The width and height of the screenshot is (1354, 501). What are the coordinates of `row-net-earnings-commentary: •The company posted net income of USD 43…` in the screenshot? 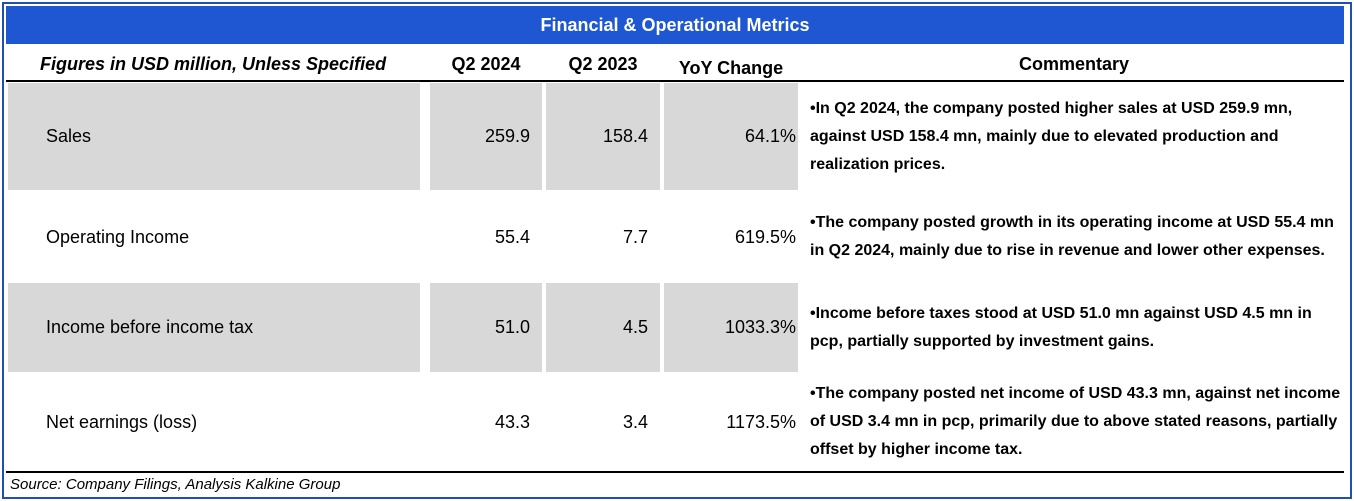 It's located at (1075, 421).